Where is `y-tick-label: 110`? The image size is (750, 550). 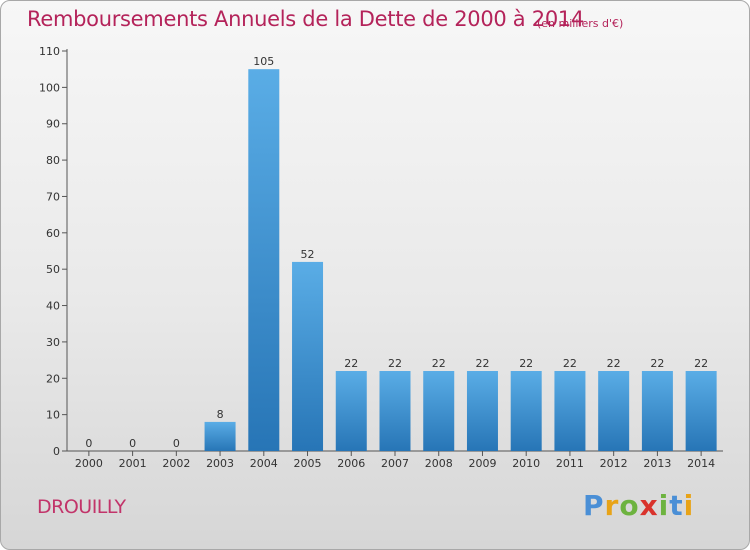 y-tick-label: 110 is located at coordinates (49, 51).